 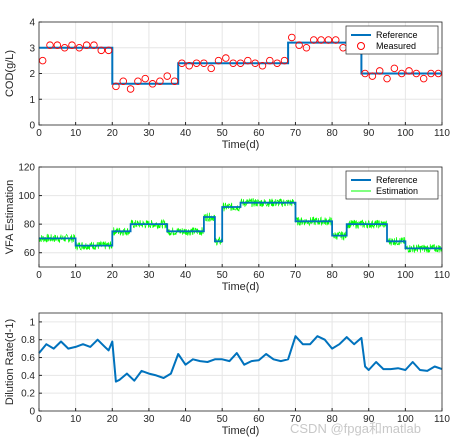 I want to click on y-tick-label: 100, so click(x=26, y=196).